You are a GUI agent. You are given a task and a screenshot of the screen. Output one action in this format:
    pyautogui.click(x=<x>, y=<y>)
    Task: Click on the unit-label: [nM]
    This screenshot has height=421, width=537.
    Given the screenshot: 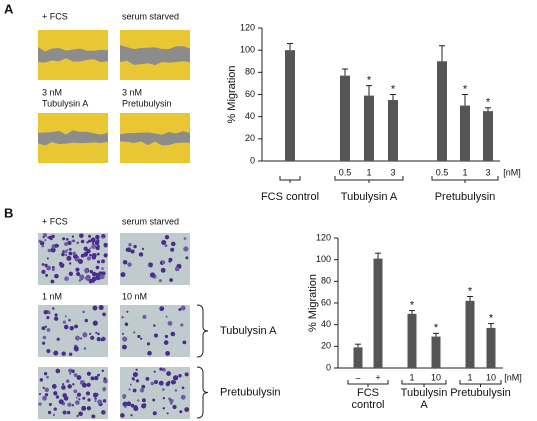 What is the action you would take?
    pyautogui.click(x=512, y=172)
    